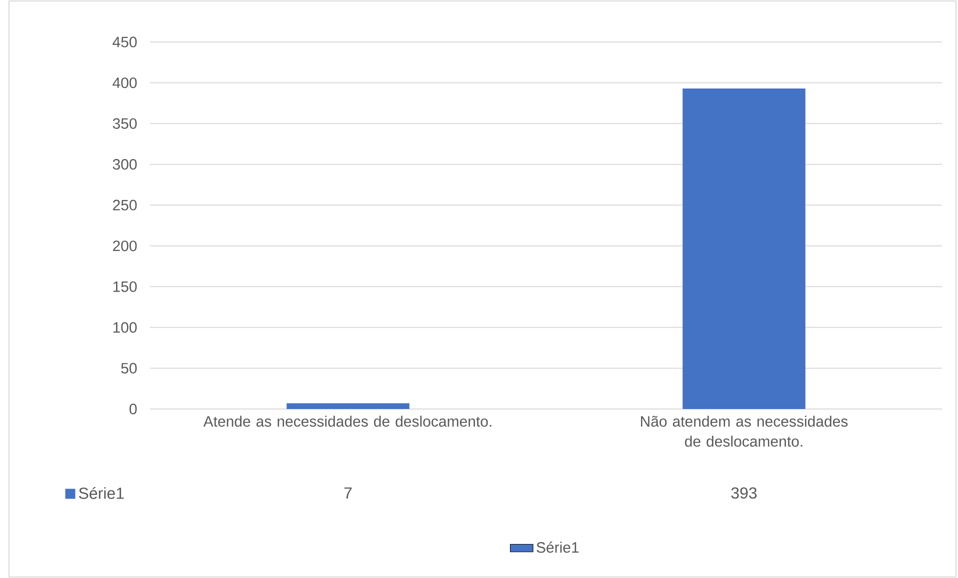 This screenshot has height=578, width=958. I want to click on text: Série1, so click(101, 493).